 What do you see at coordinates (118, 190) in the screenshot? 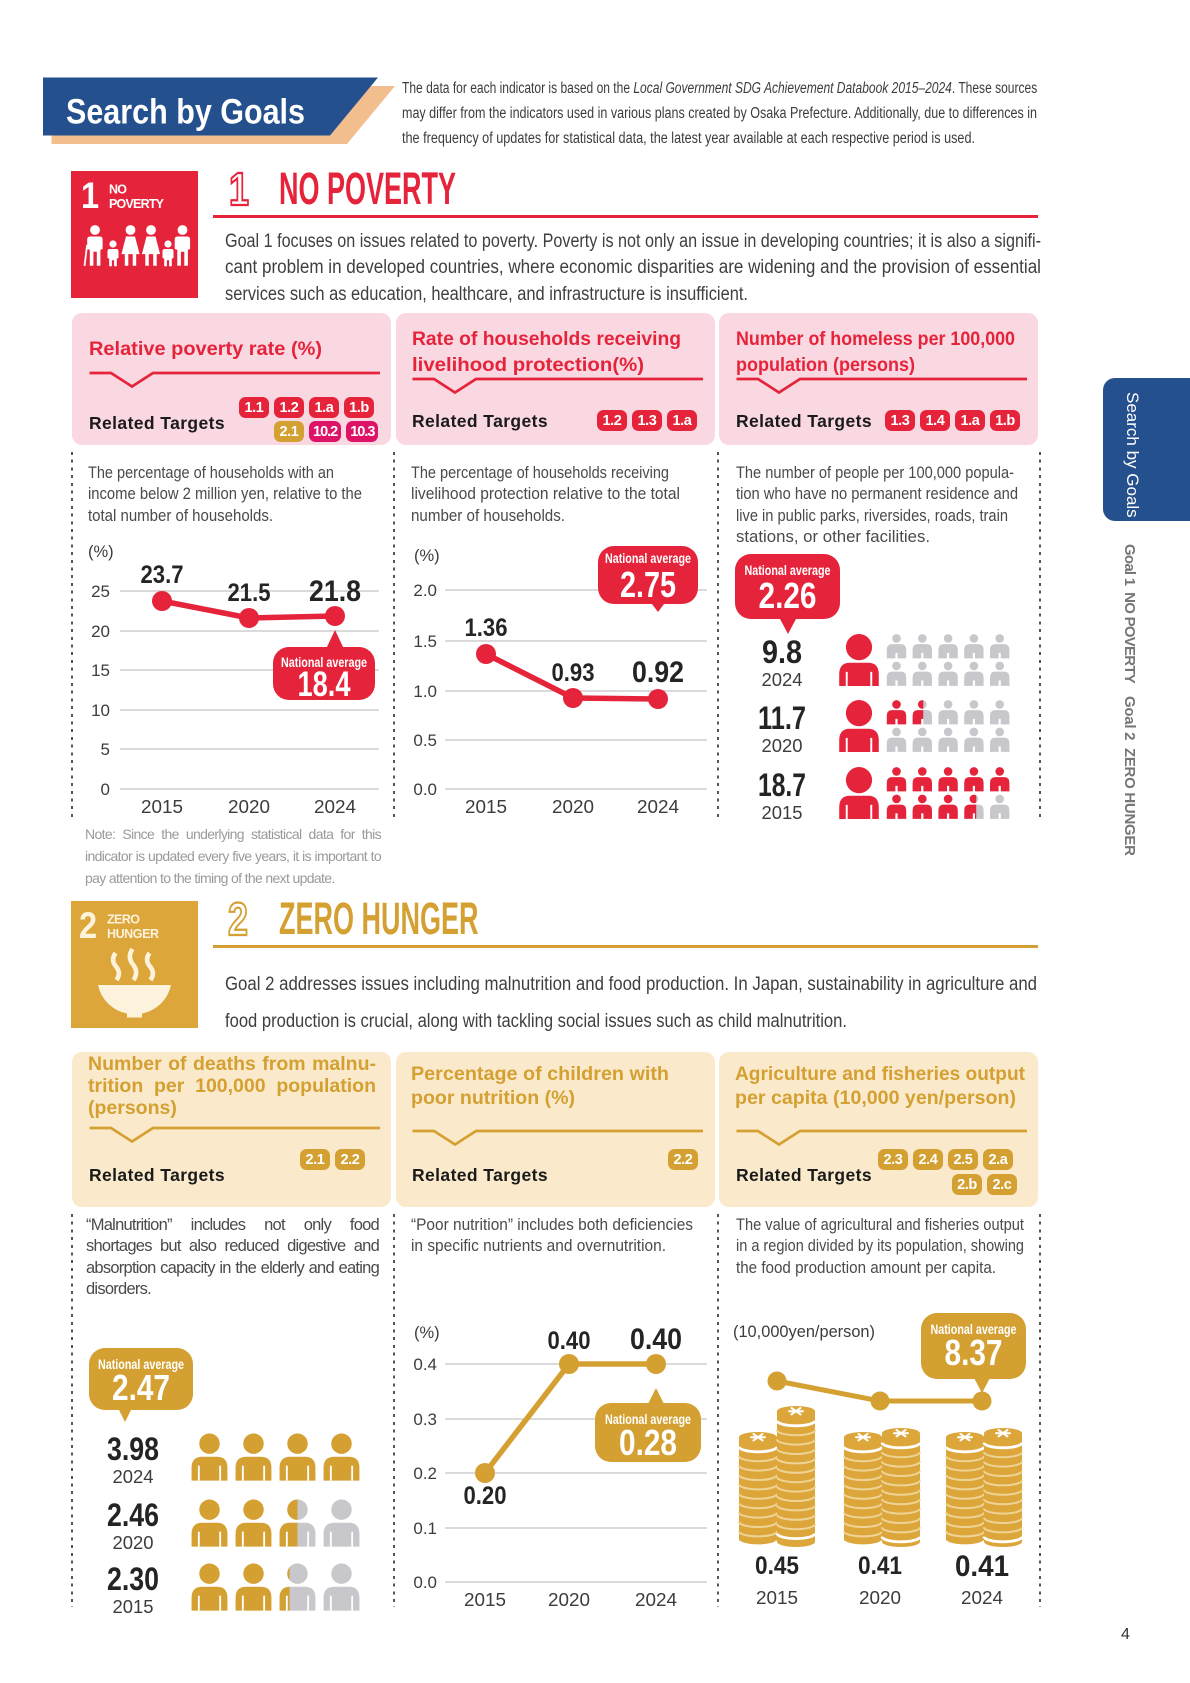
I see `svg-text: NO` at bounding box center [118, 190].